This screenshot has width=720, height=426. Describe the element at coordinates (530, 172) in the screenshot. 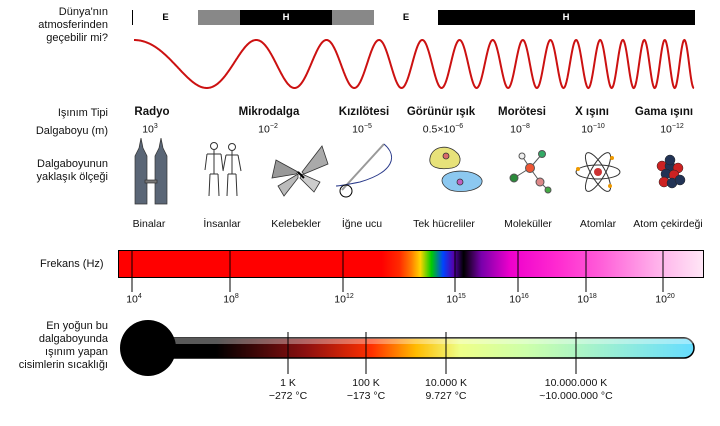

I see `molecule-icon` at that location.